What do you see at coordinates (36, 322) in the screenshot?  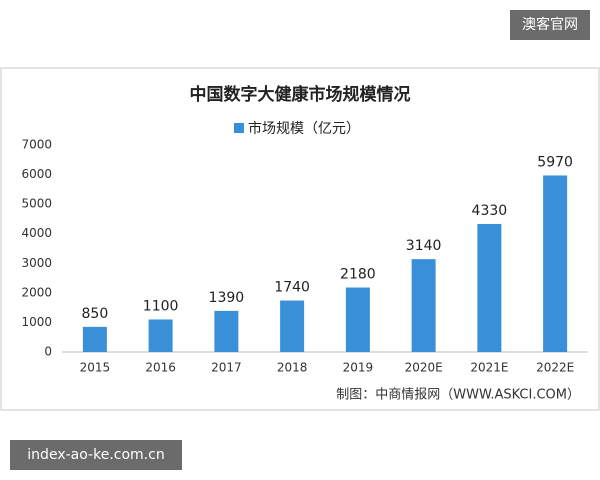 I see `y-tick-label: 1000` at bounding box center [36, 322].